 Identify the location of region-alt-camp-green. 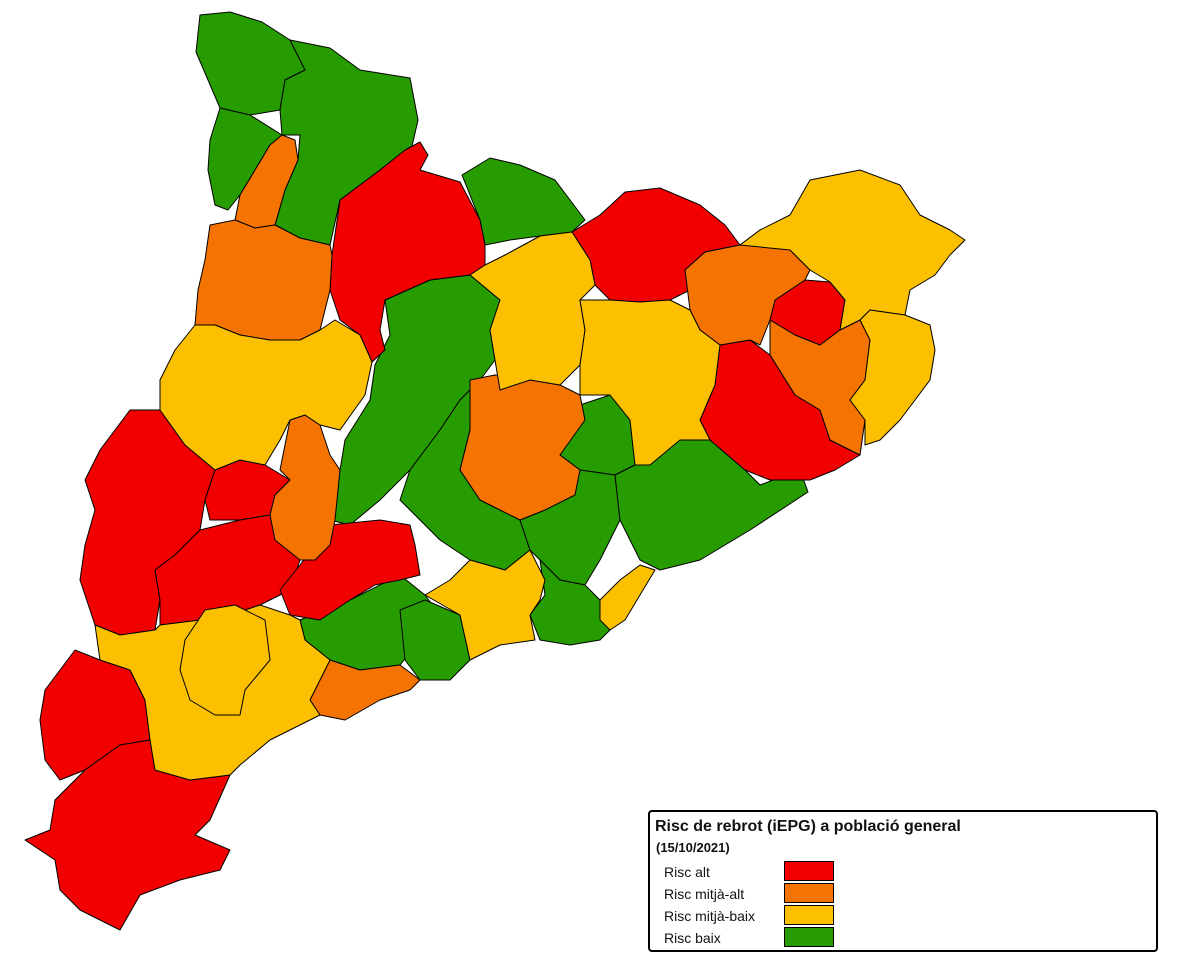
(435, 640).